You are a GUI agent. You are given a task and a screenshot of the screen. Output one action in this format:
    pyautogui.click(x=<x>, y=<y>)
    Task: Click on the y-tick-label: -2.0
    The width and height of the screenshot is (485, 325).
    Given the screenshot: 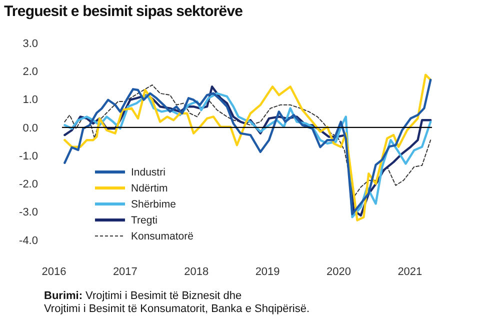 What is the action you would take?
    pyautogui.click(x=28, y=184)
    